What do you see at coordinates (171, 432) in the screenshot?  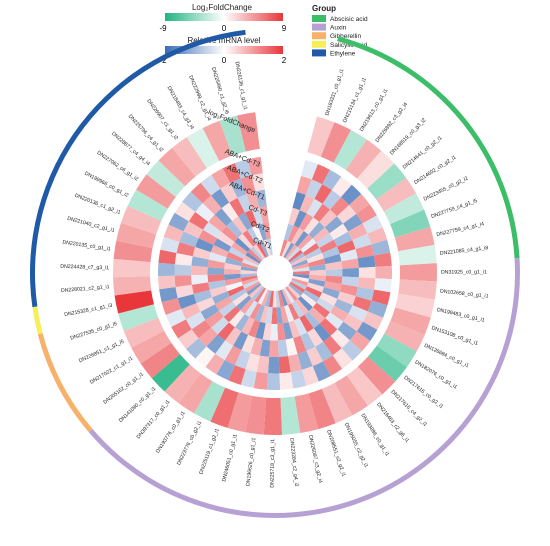 I see `gene-label: DN193776_c0_g1_i1` at bounding box center [171, 432].